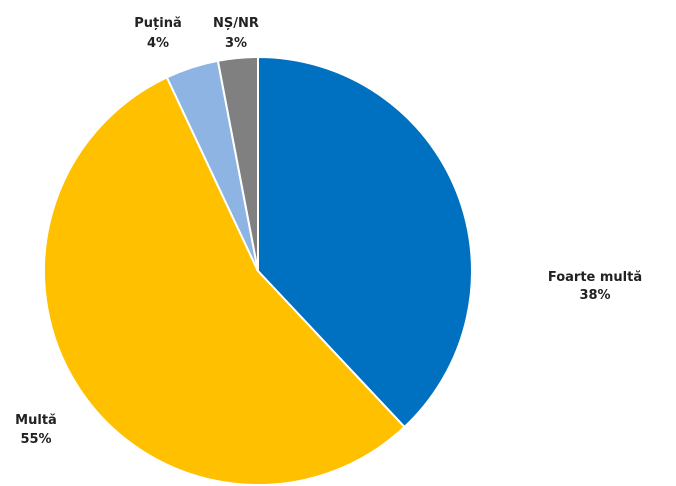 The height and width of the screenshot is (486, 676). What do you see at coordinates (236, 43) in the screenshot?
I see `slice-value-ns-nr: 3%` at bounding box center [236, 43].